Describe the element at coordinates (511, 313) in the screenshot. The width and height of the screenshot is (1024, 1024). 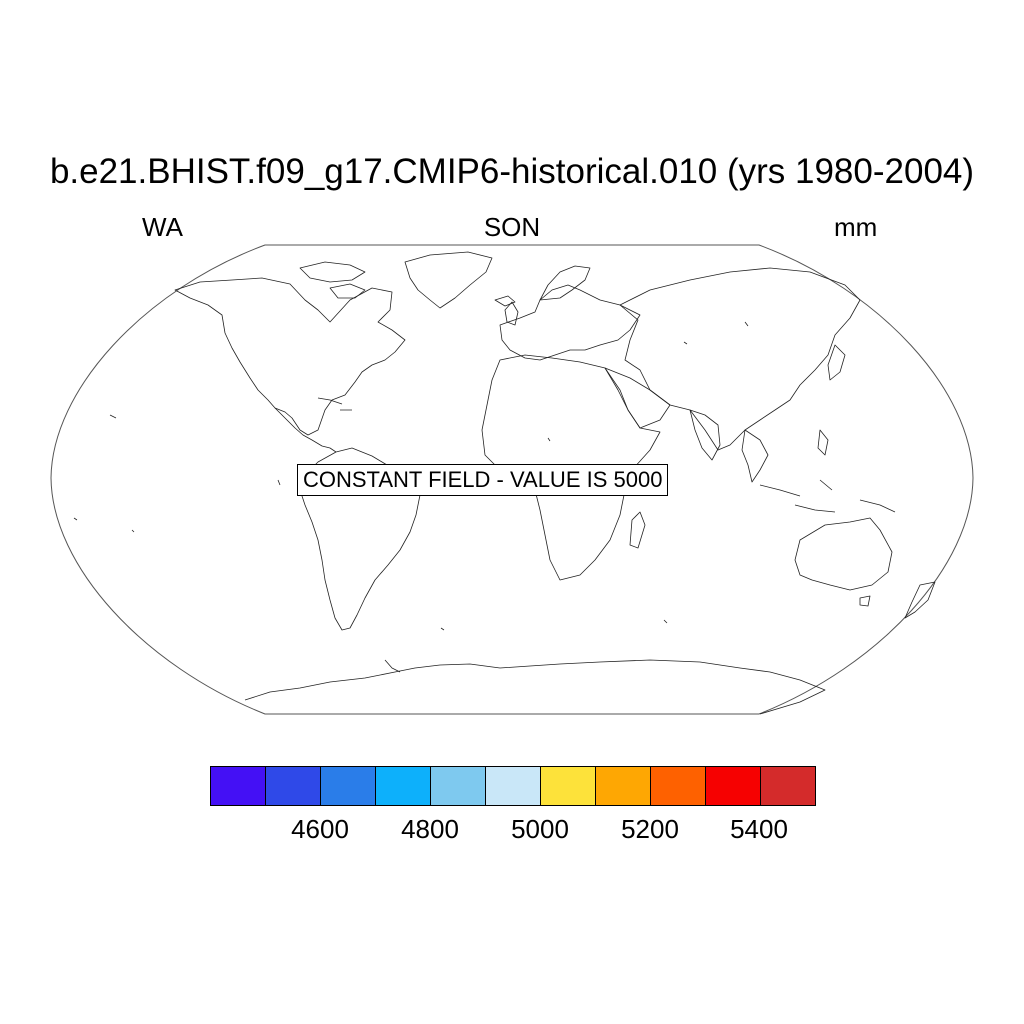
I see `uk-coast` at that location.